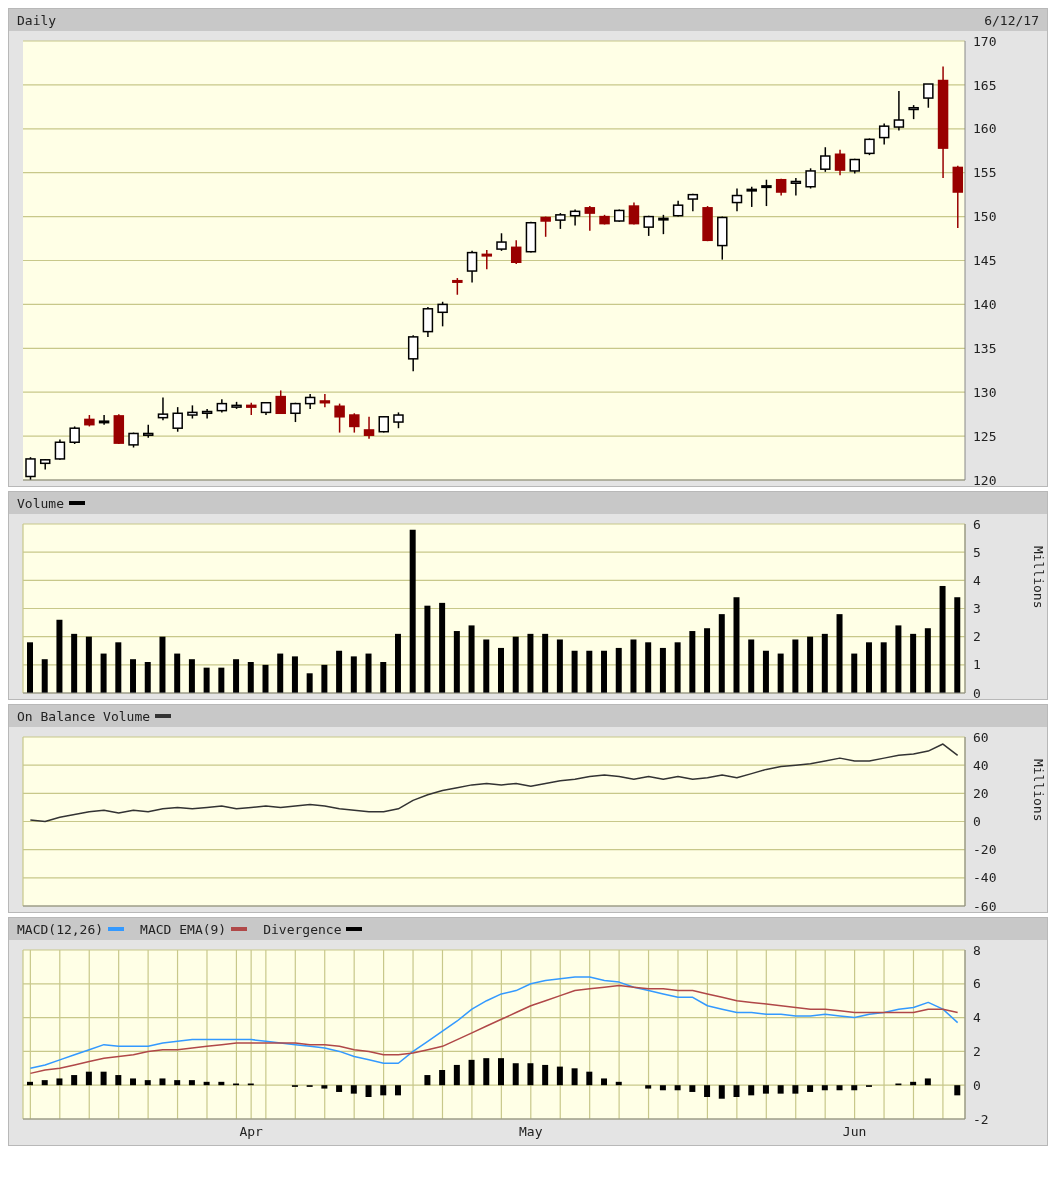 This screenshot has height=1200, width=1054. What do you see at coordinates (981, 793) in the screenshot?
I see `y-tick-label: 20` at bounding box center [981, 793].